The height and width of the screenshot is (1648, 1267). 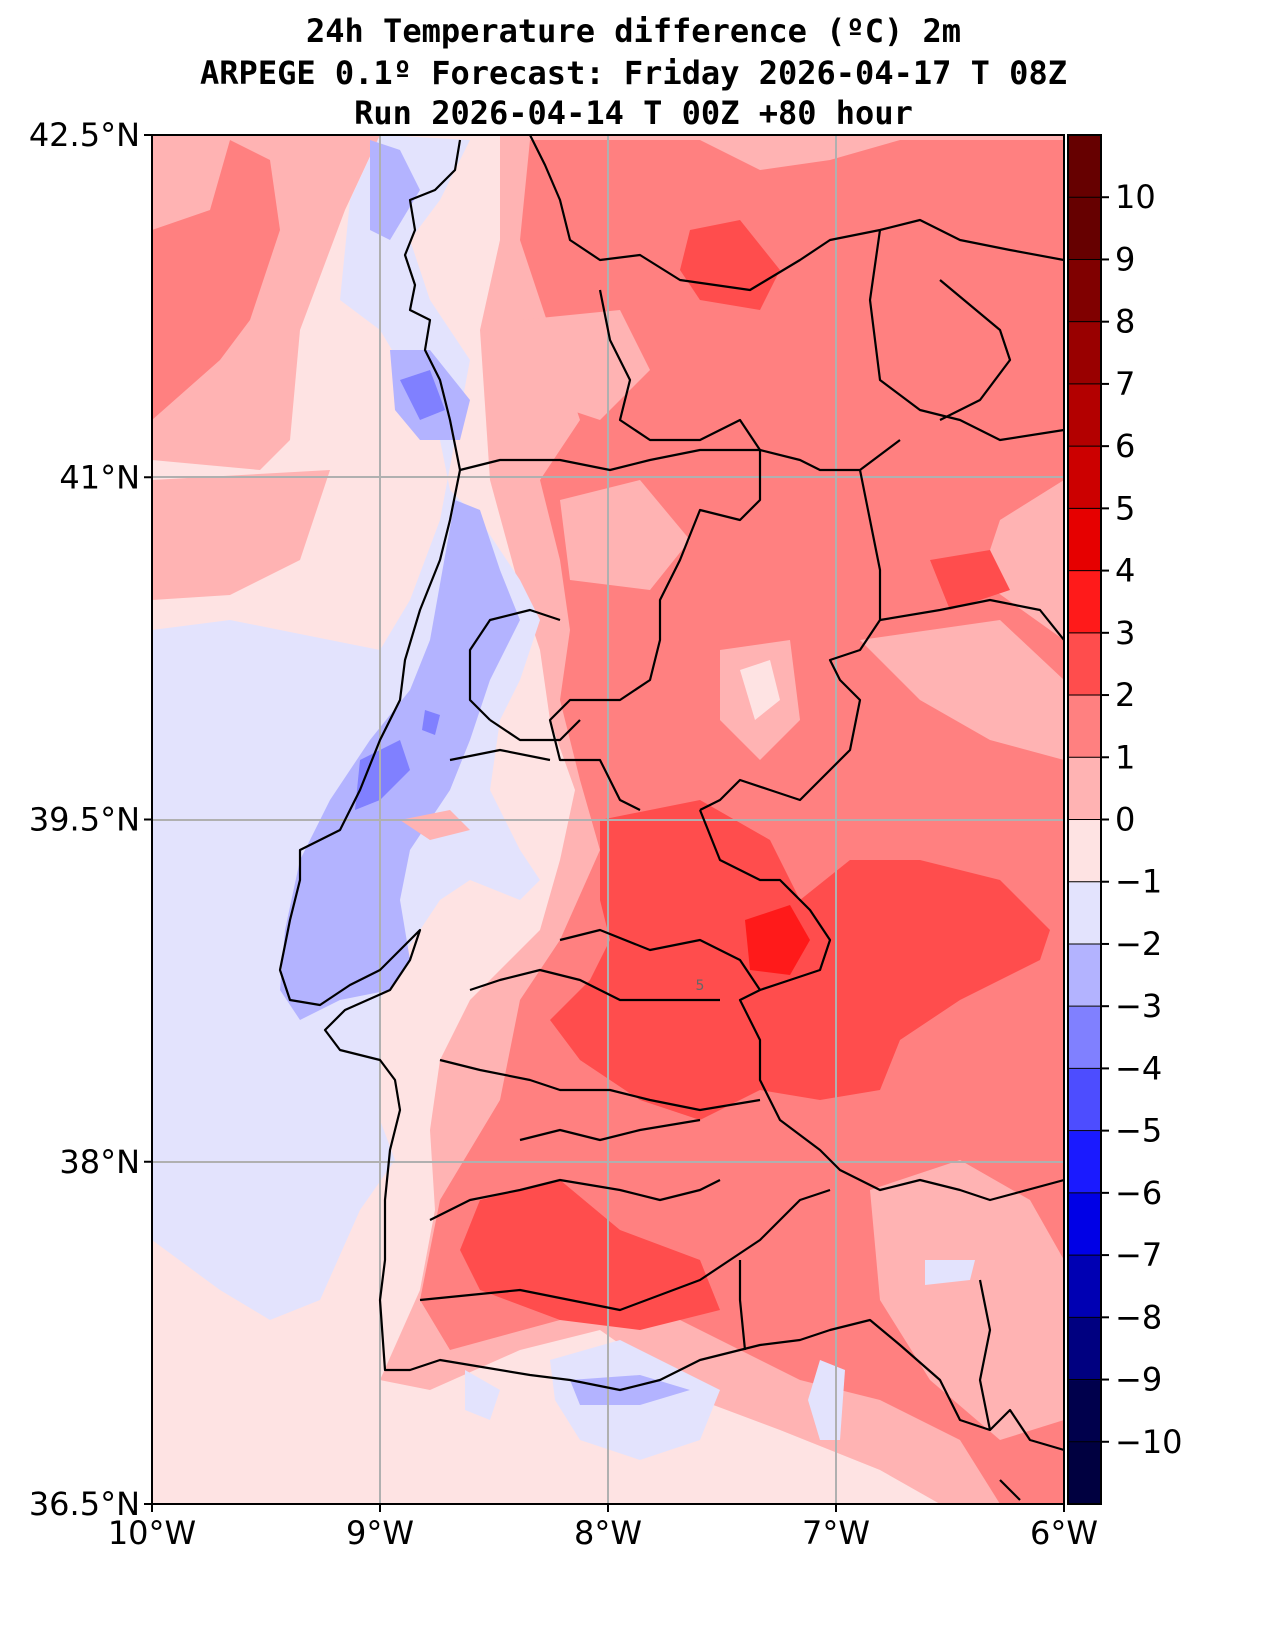 I want to click on colorbar-tick-label: 0, so click(x=1125, y=820).